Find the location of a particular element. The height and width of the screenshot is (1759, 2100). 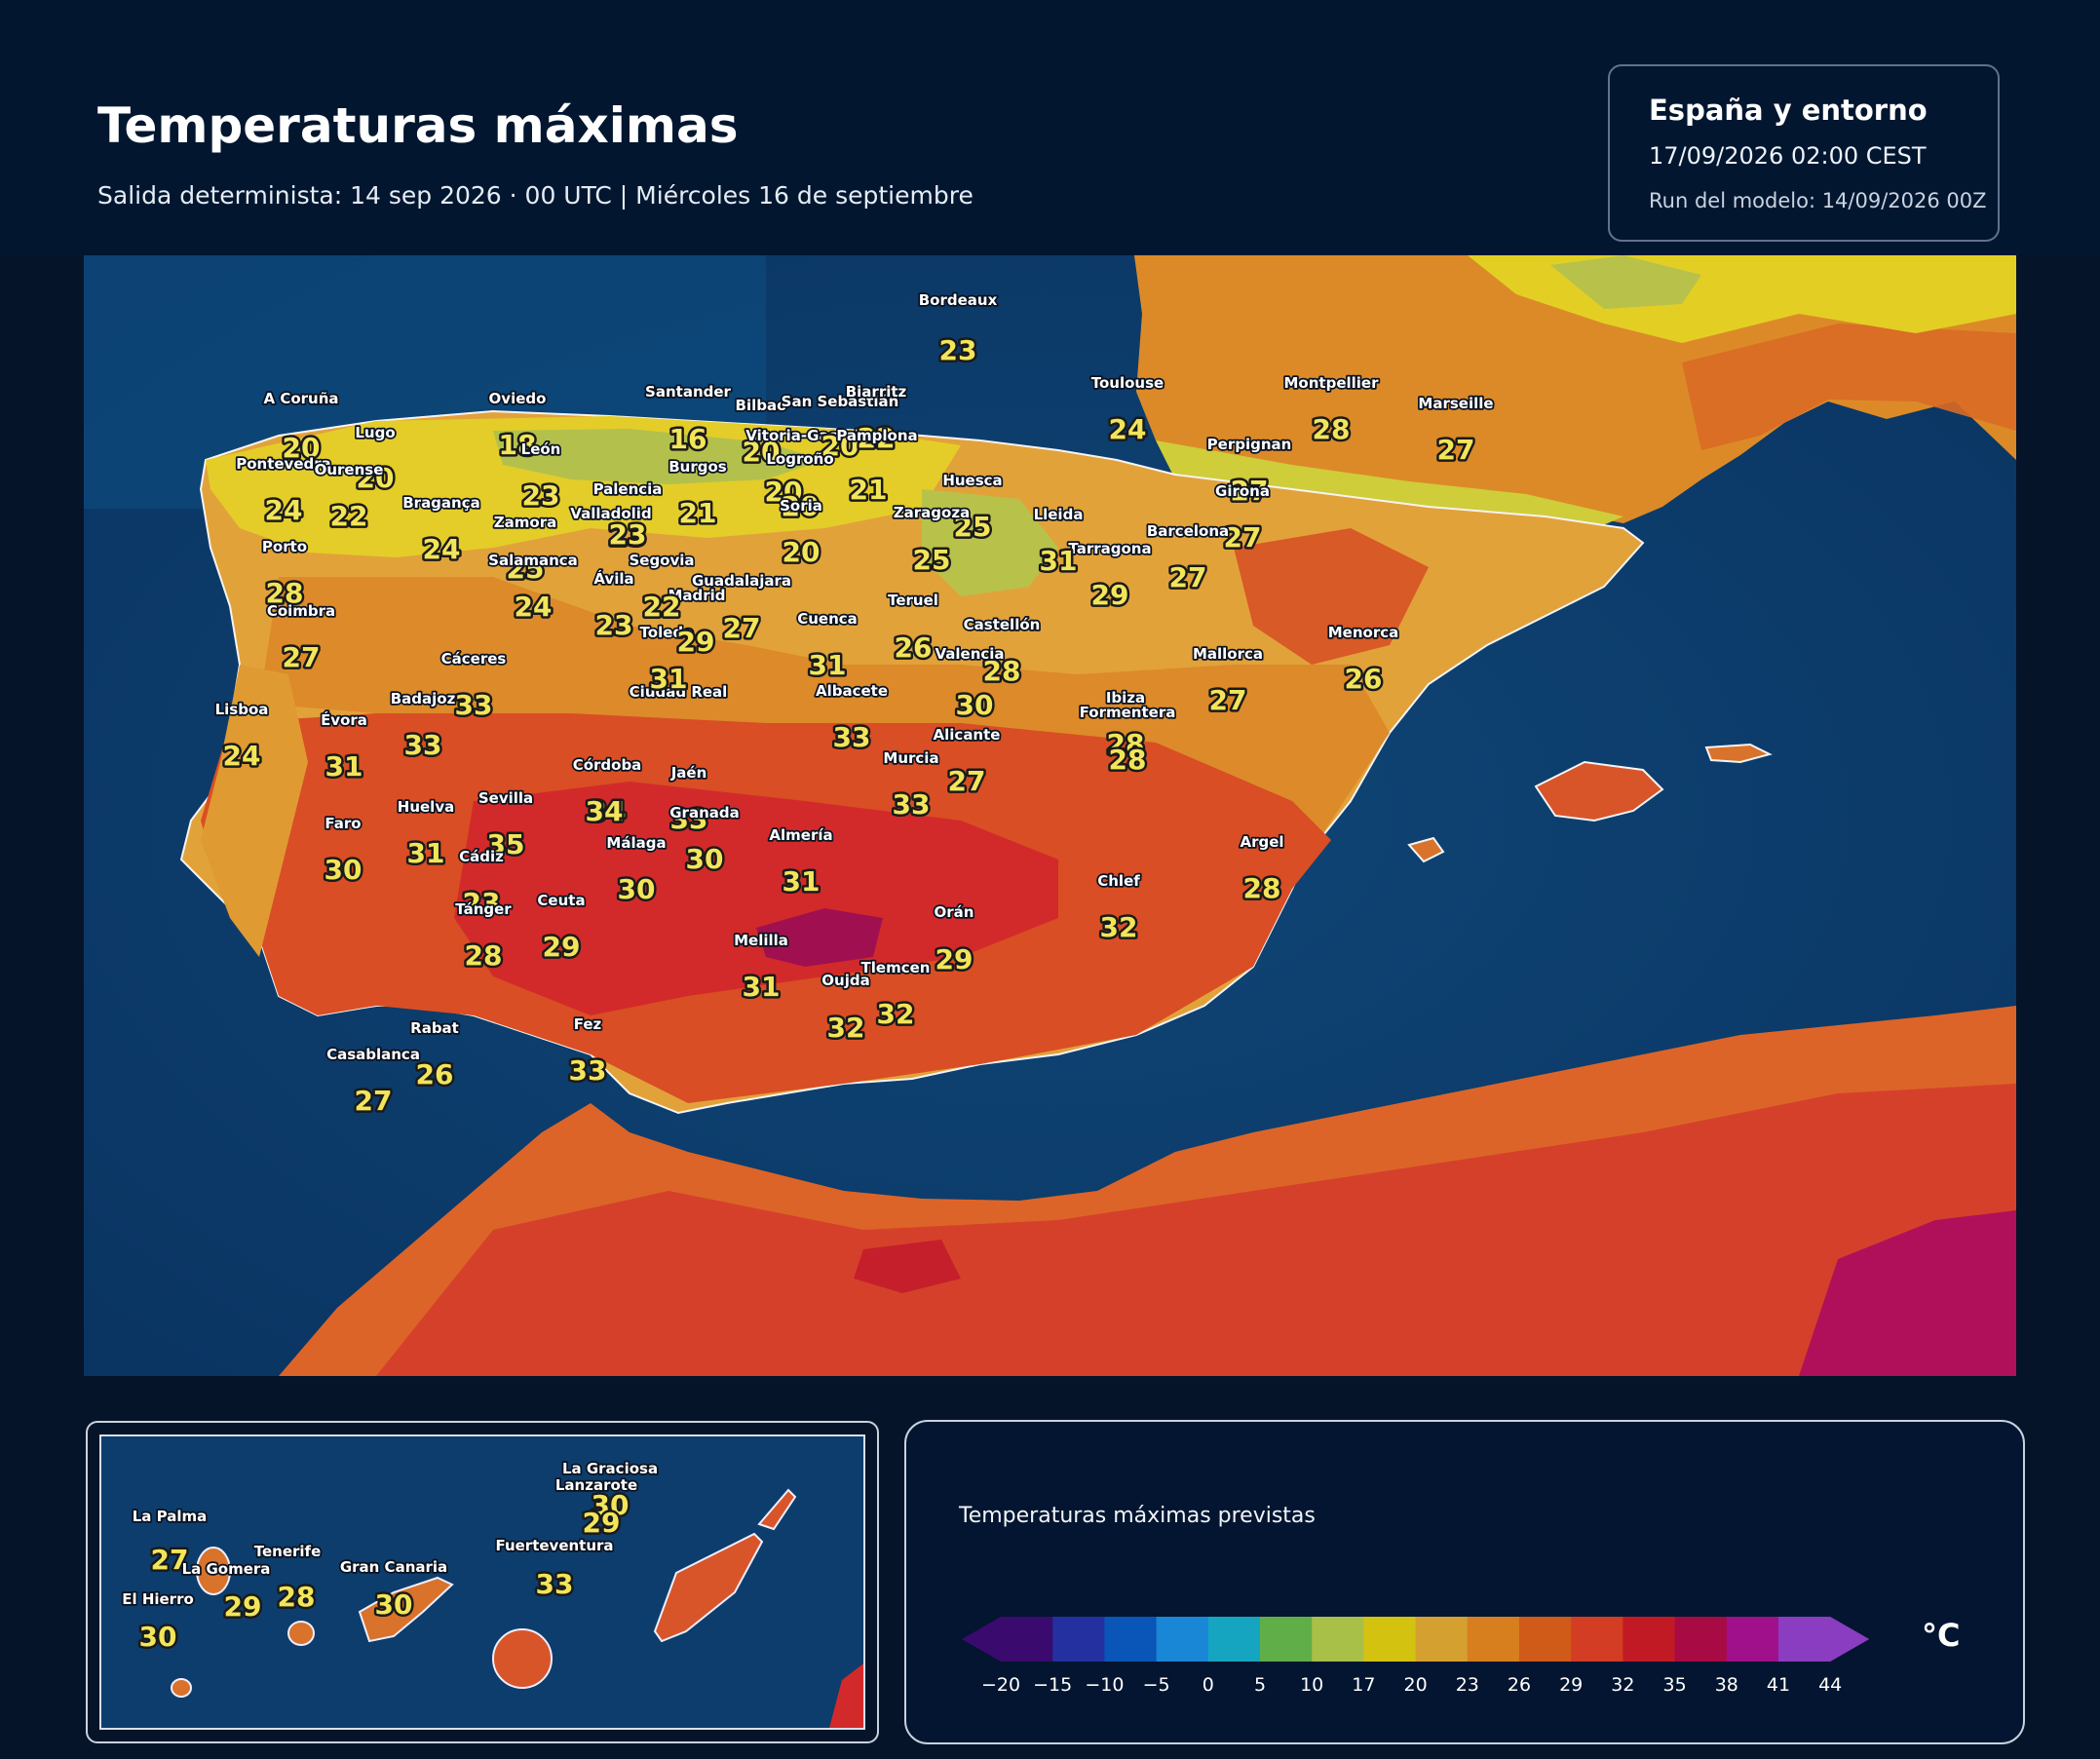

island-name-gran-canaria: Gran Canaria is located at coordinates (393, 1567).